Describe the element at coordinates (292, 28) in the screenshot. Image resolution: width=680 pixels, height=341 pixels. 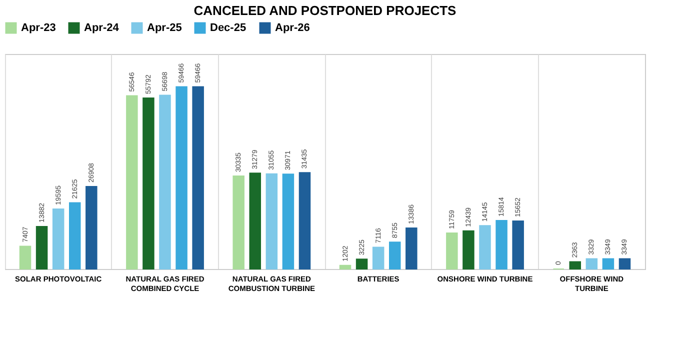
I see `legend-label: Apr-26` at that location.